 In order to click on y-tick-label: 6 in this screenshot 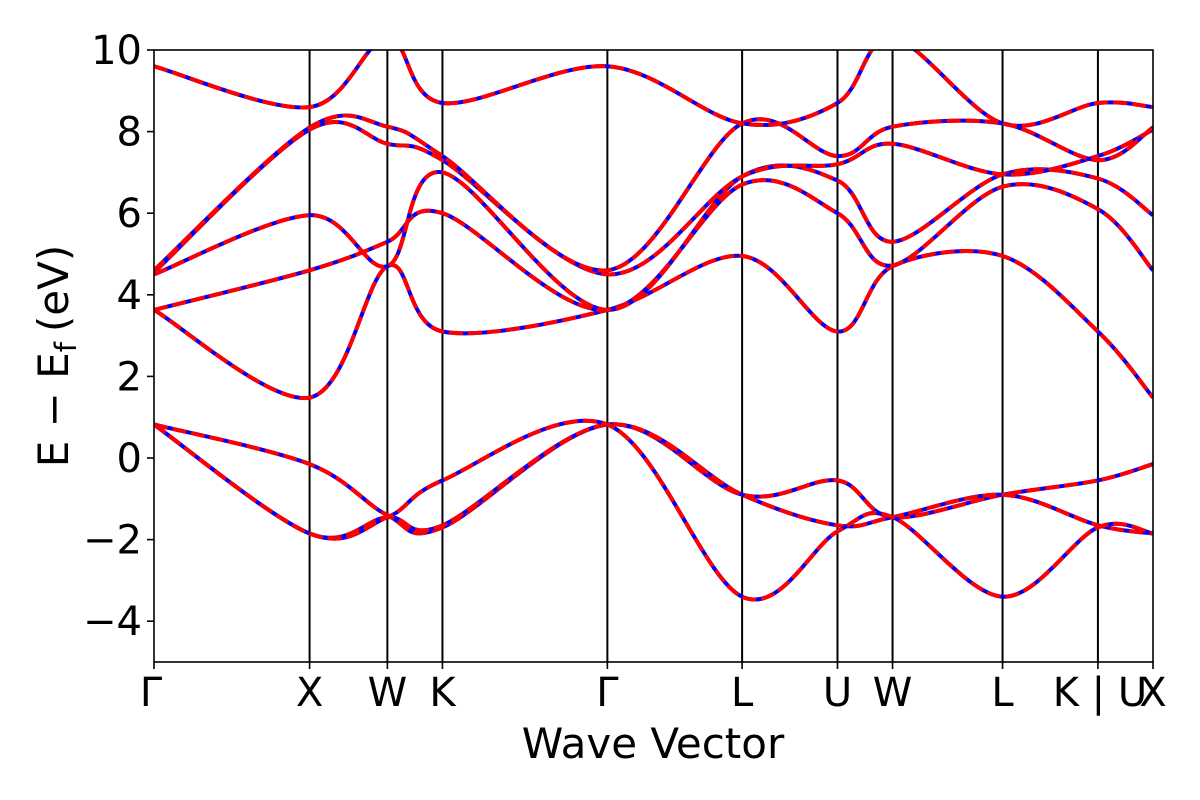, I will do `click(129, 214)`.